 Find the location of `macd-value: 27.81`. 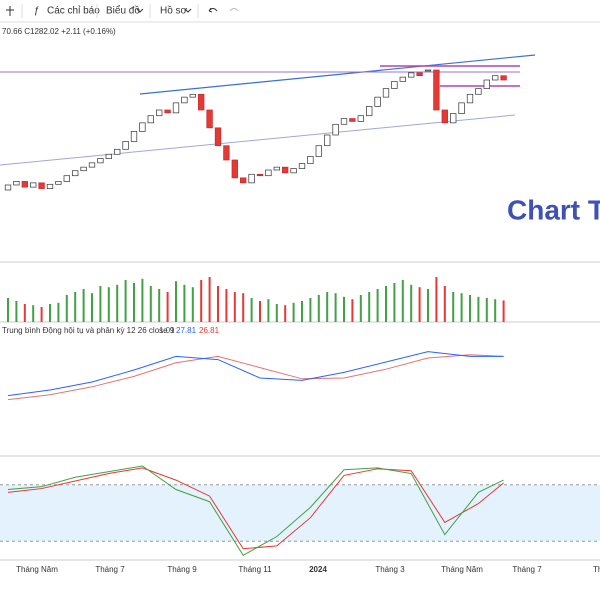

macd-value: 27.81 is located at coordinates (186, 330).